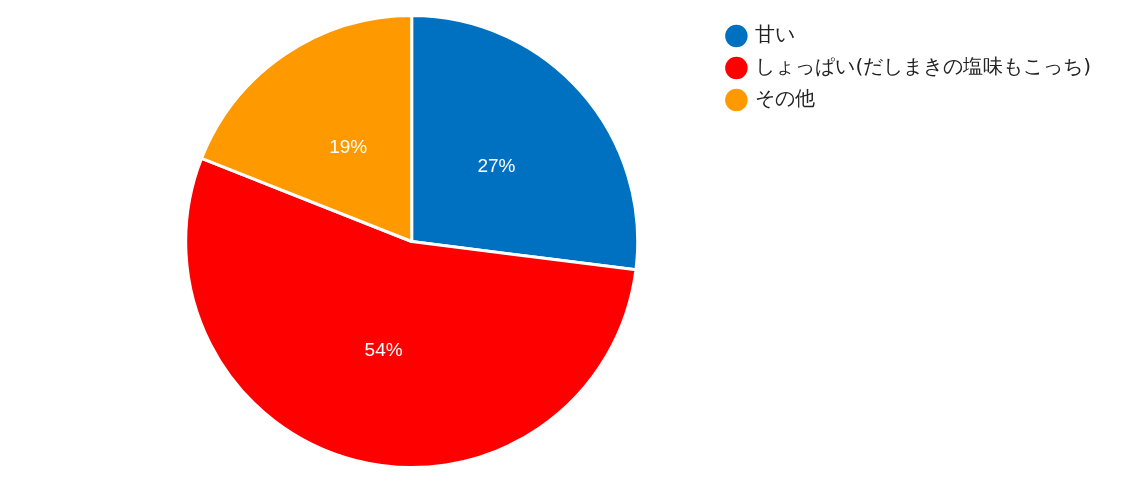  I want to click on legend-label: その他, so click(785, 98).